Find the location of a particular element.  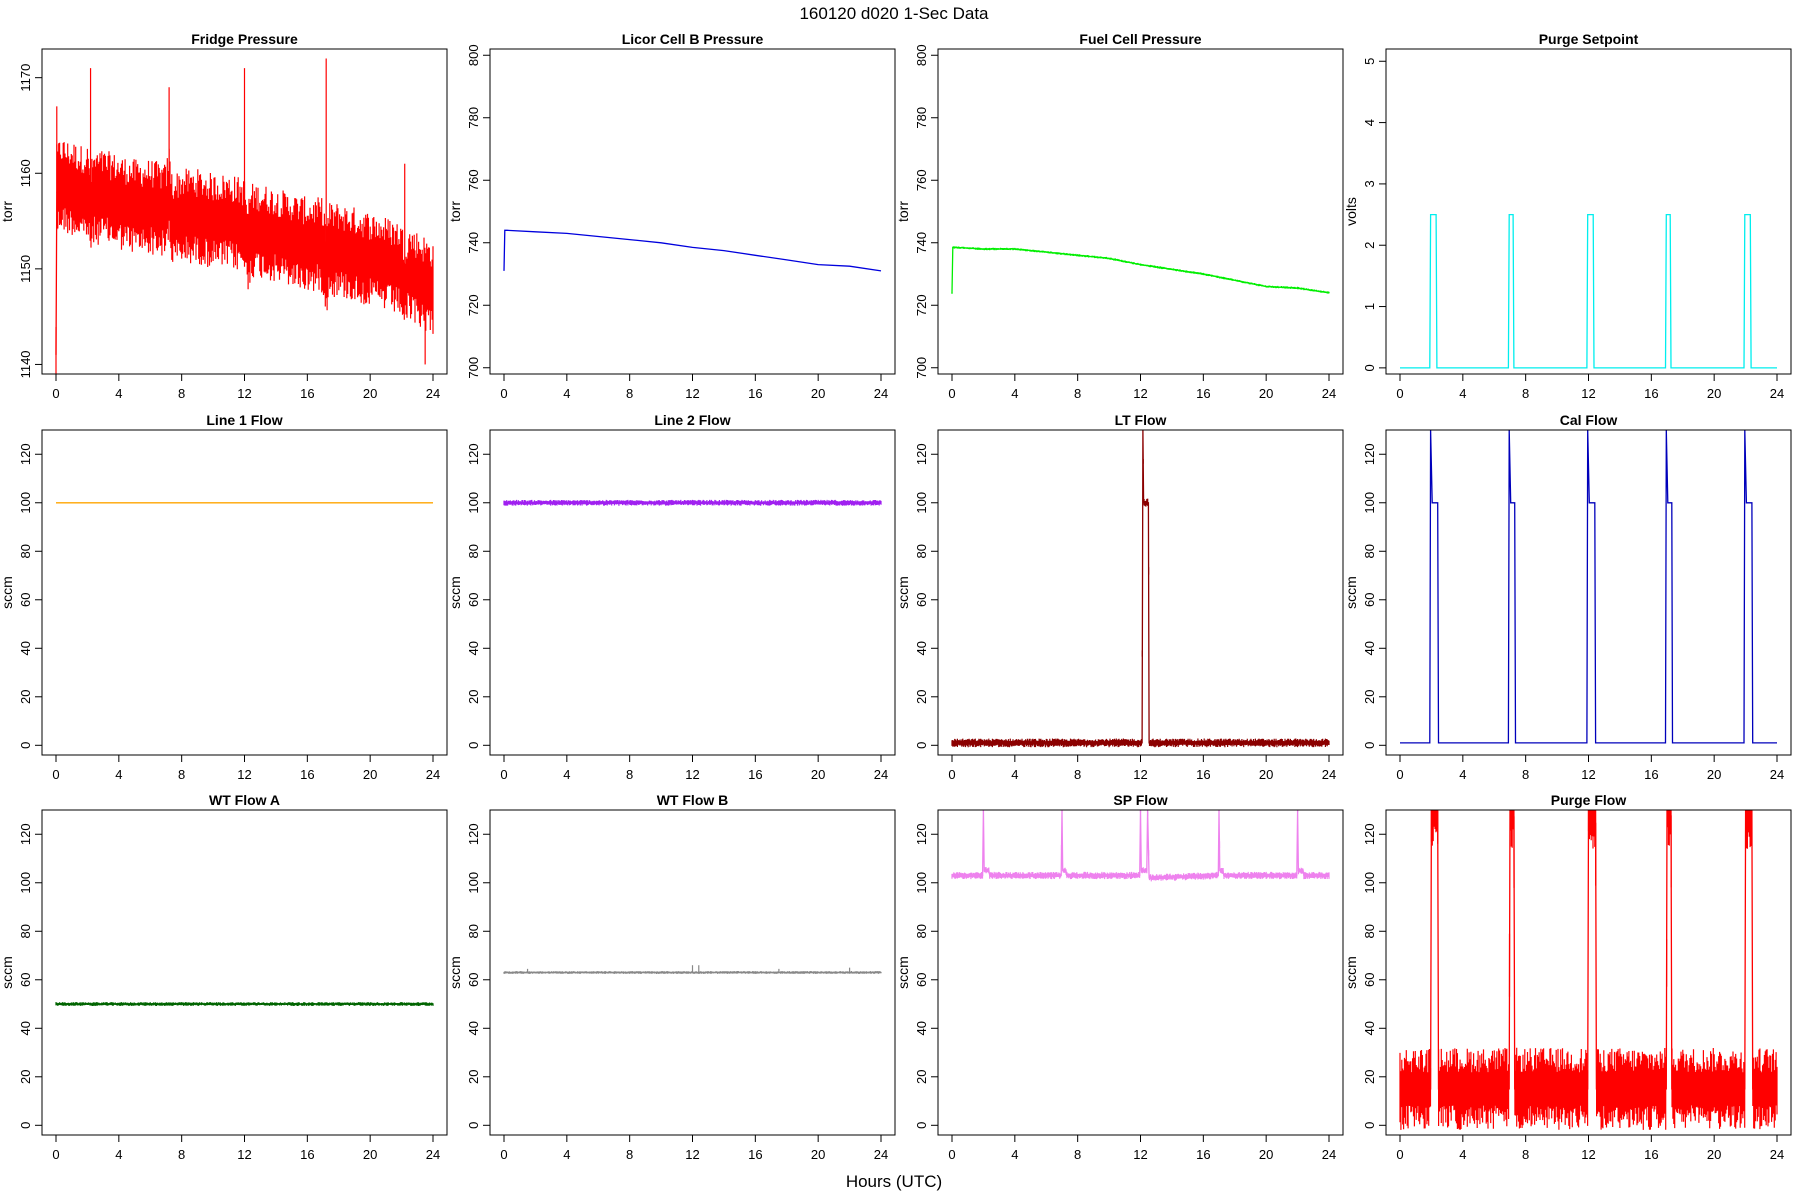

x-axis-label: Hours (UTC) is located at coordinates (894, 1181).